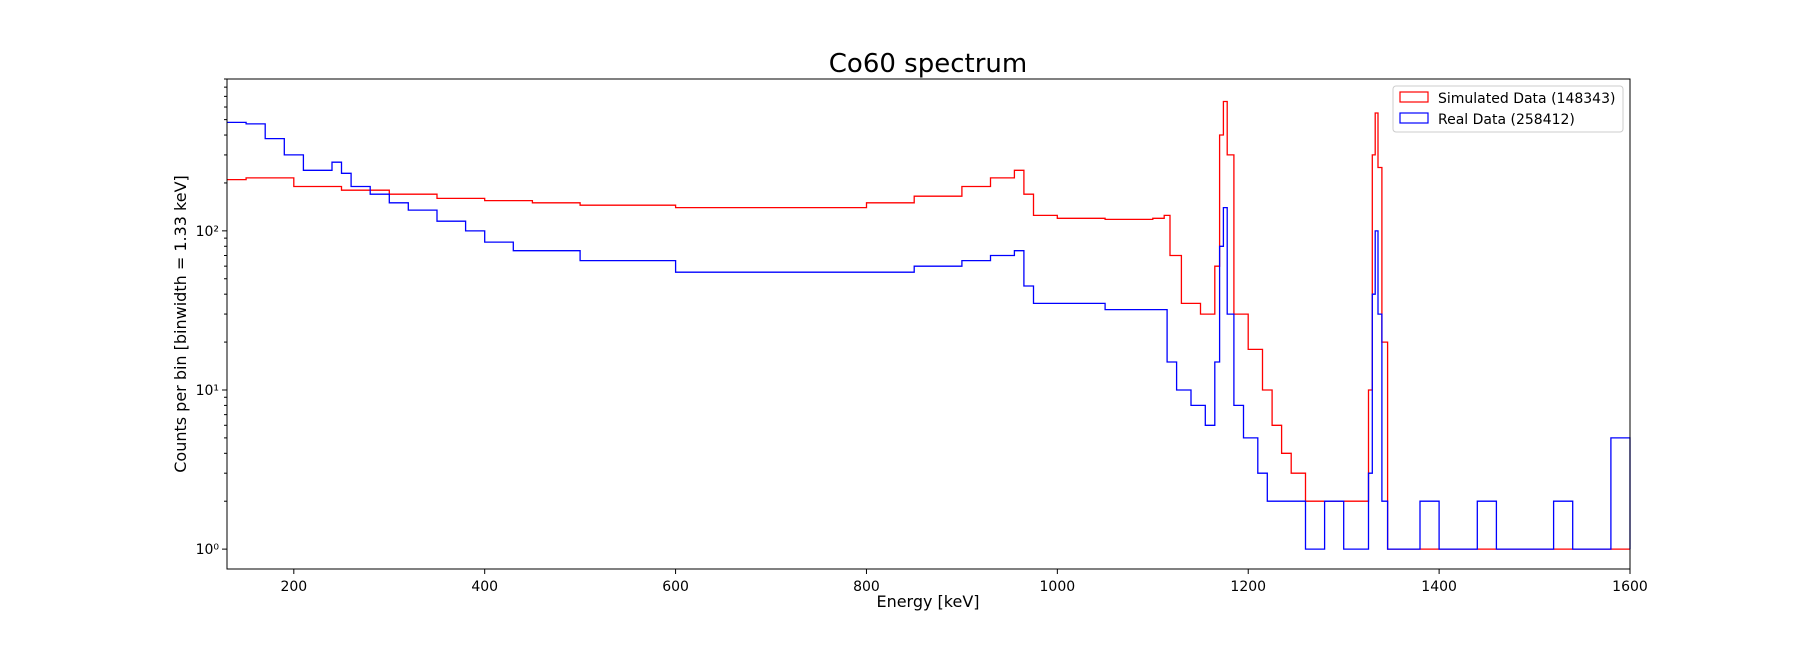 Image resolution: width=1800 pixels, height=648 pixels. I want to click on x-tick-label: 400, so click(484, 587).